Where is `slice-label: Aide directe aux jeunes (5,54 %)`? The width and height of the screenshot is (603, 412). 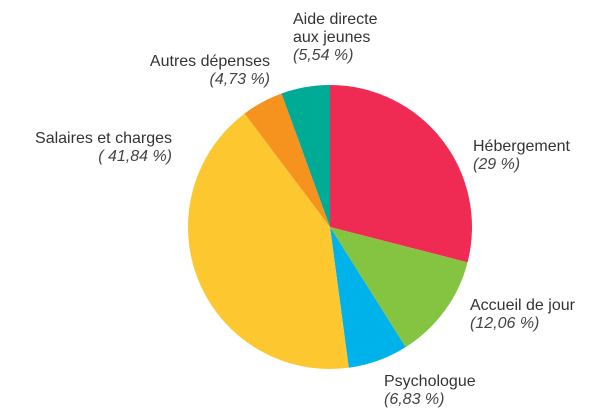 slice-label: Aide directe aux jeunes (5,54 %) is located at coordinates (348, 38).